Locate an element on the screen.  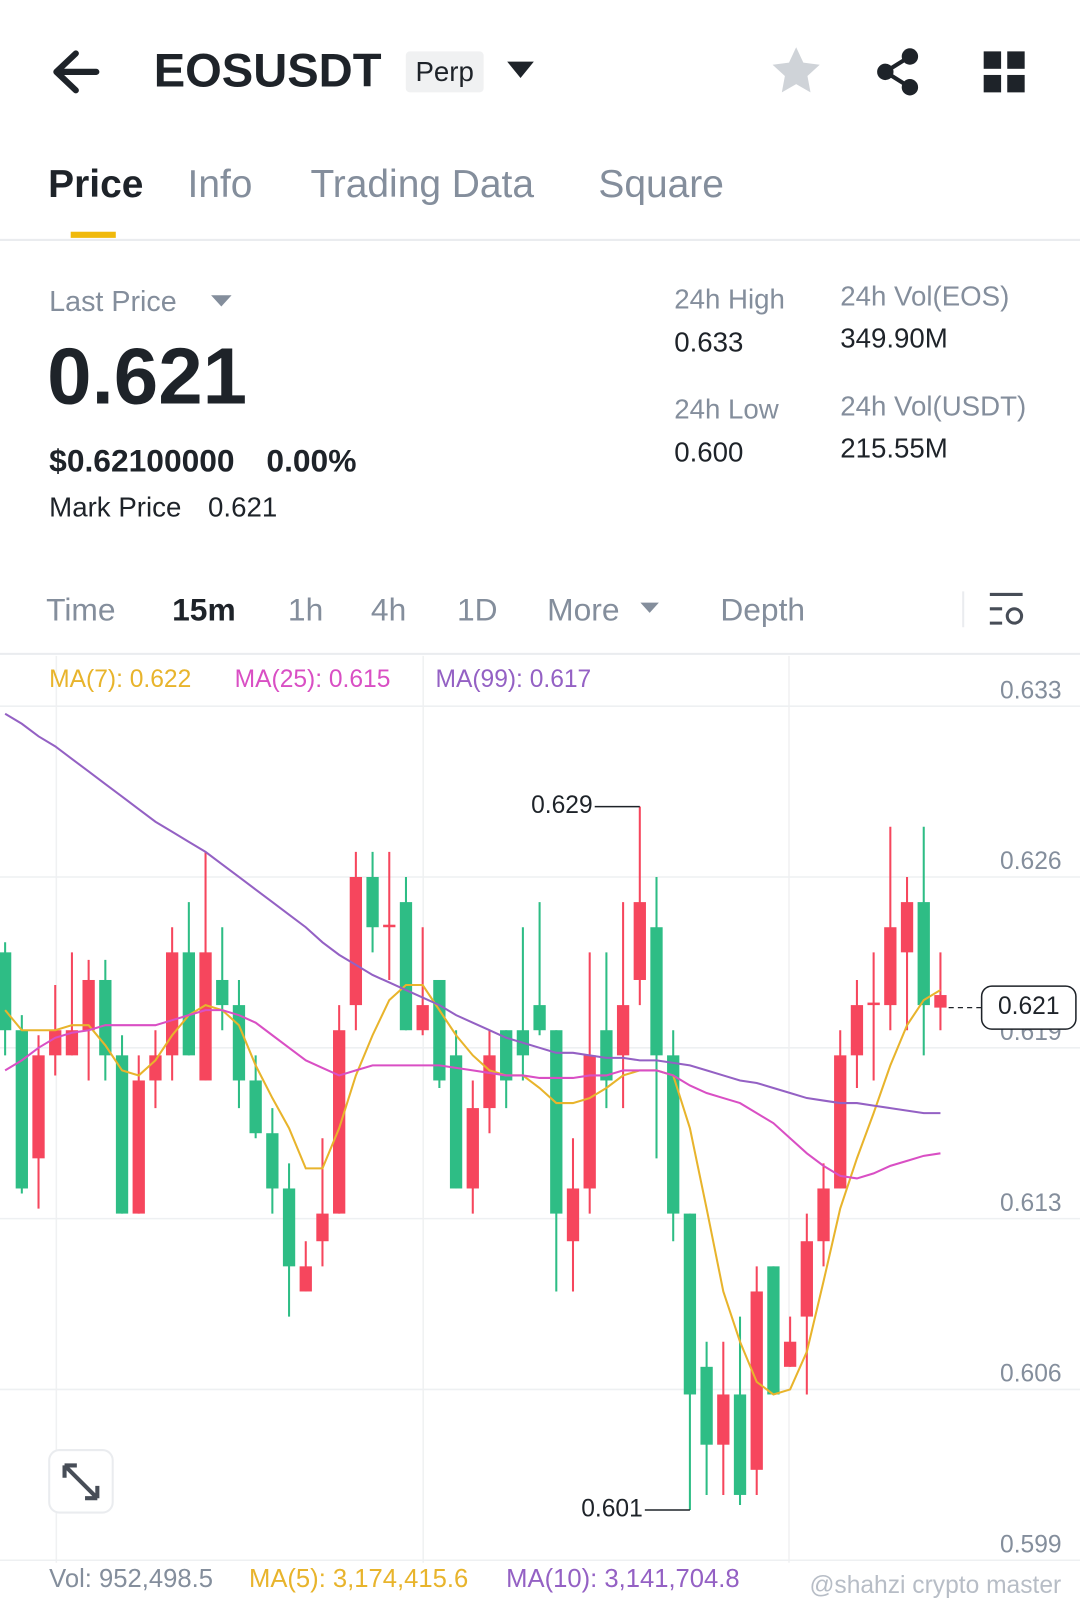
tab: Square is located at coordinates (661, 184).